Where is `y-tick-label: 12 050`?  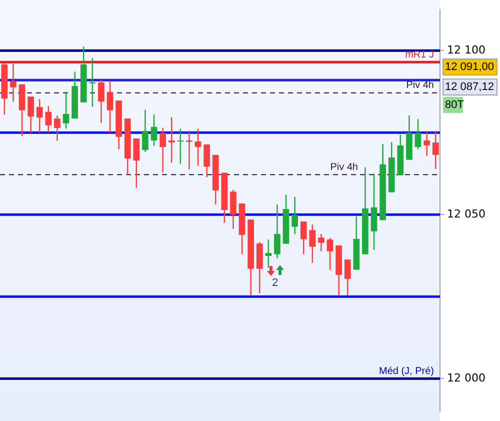
y-tick-label: 12 050 is located at coordinates (466, 213).